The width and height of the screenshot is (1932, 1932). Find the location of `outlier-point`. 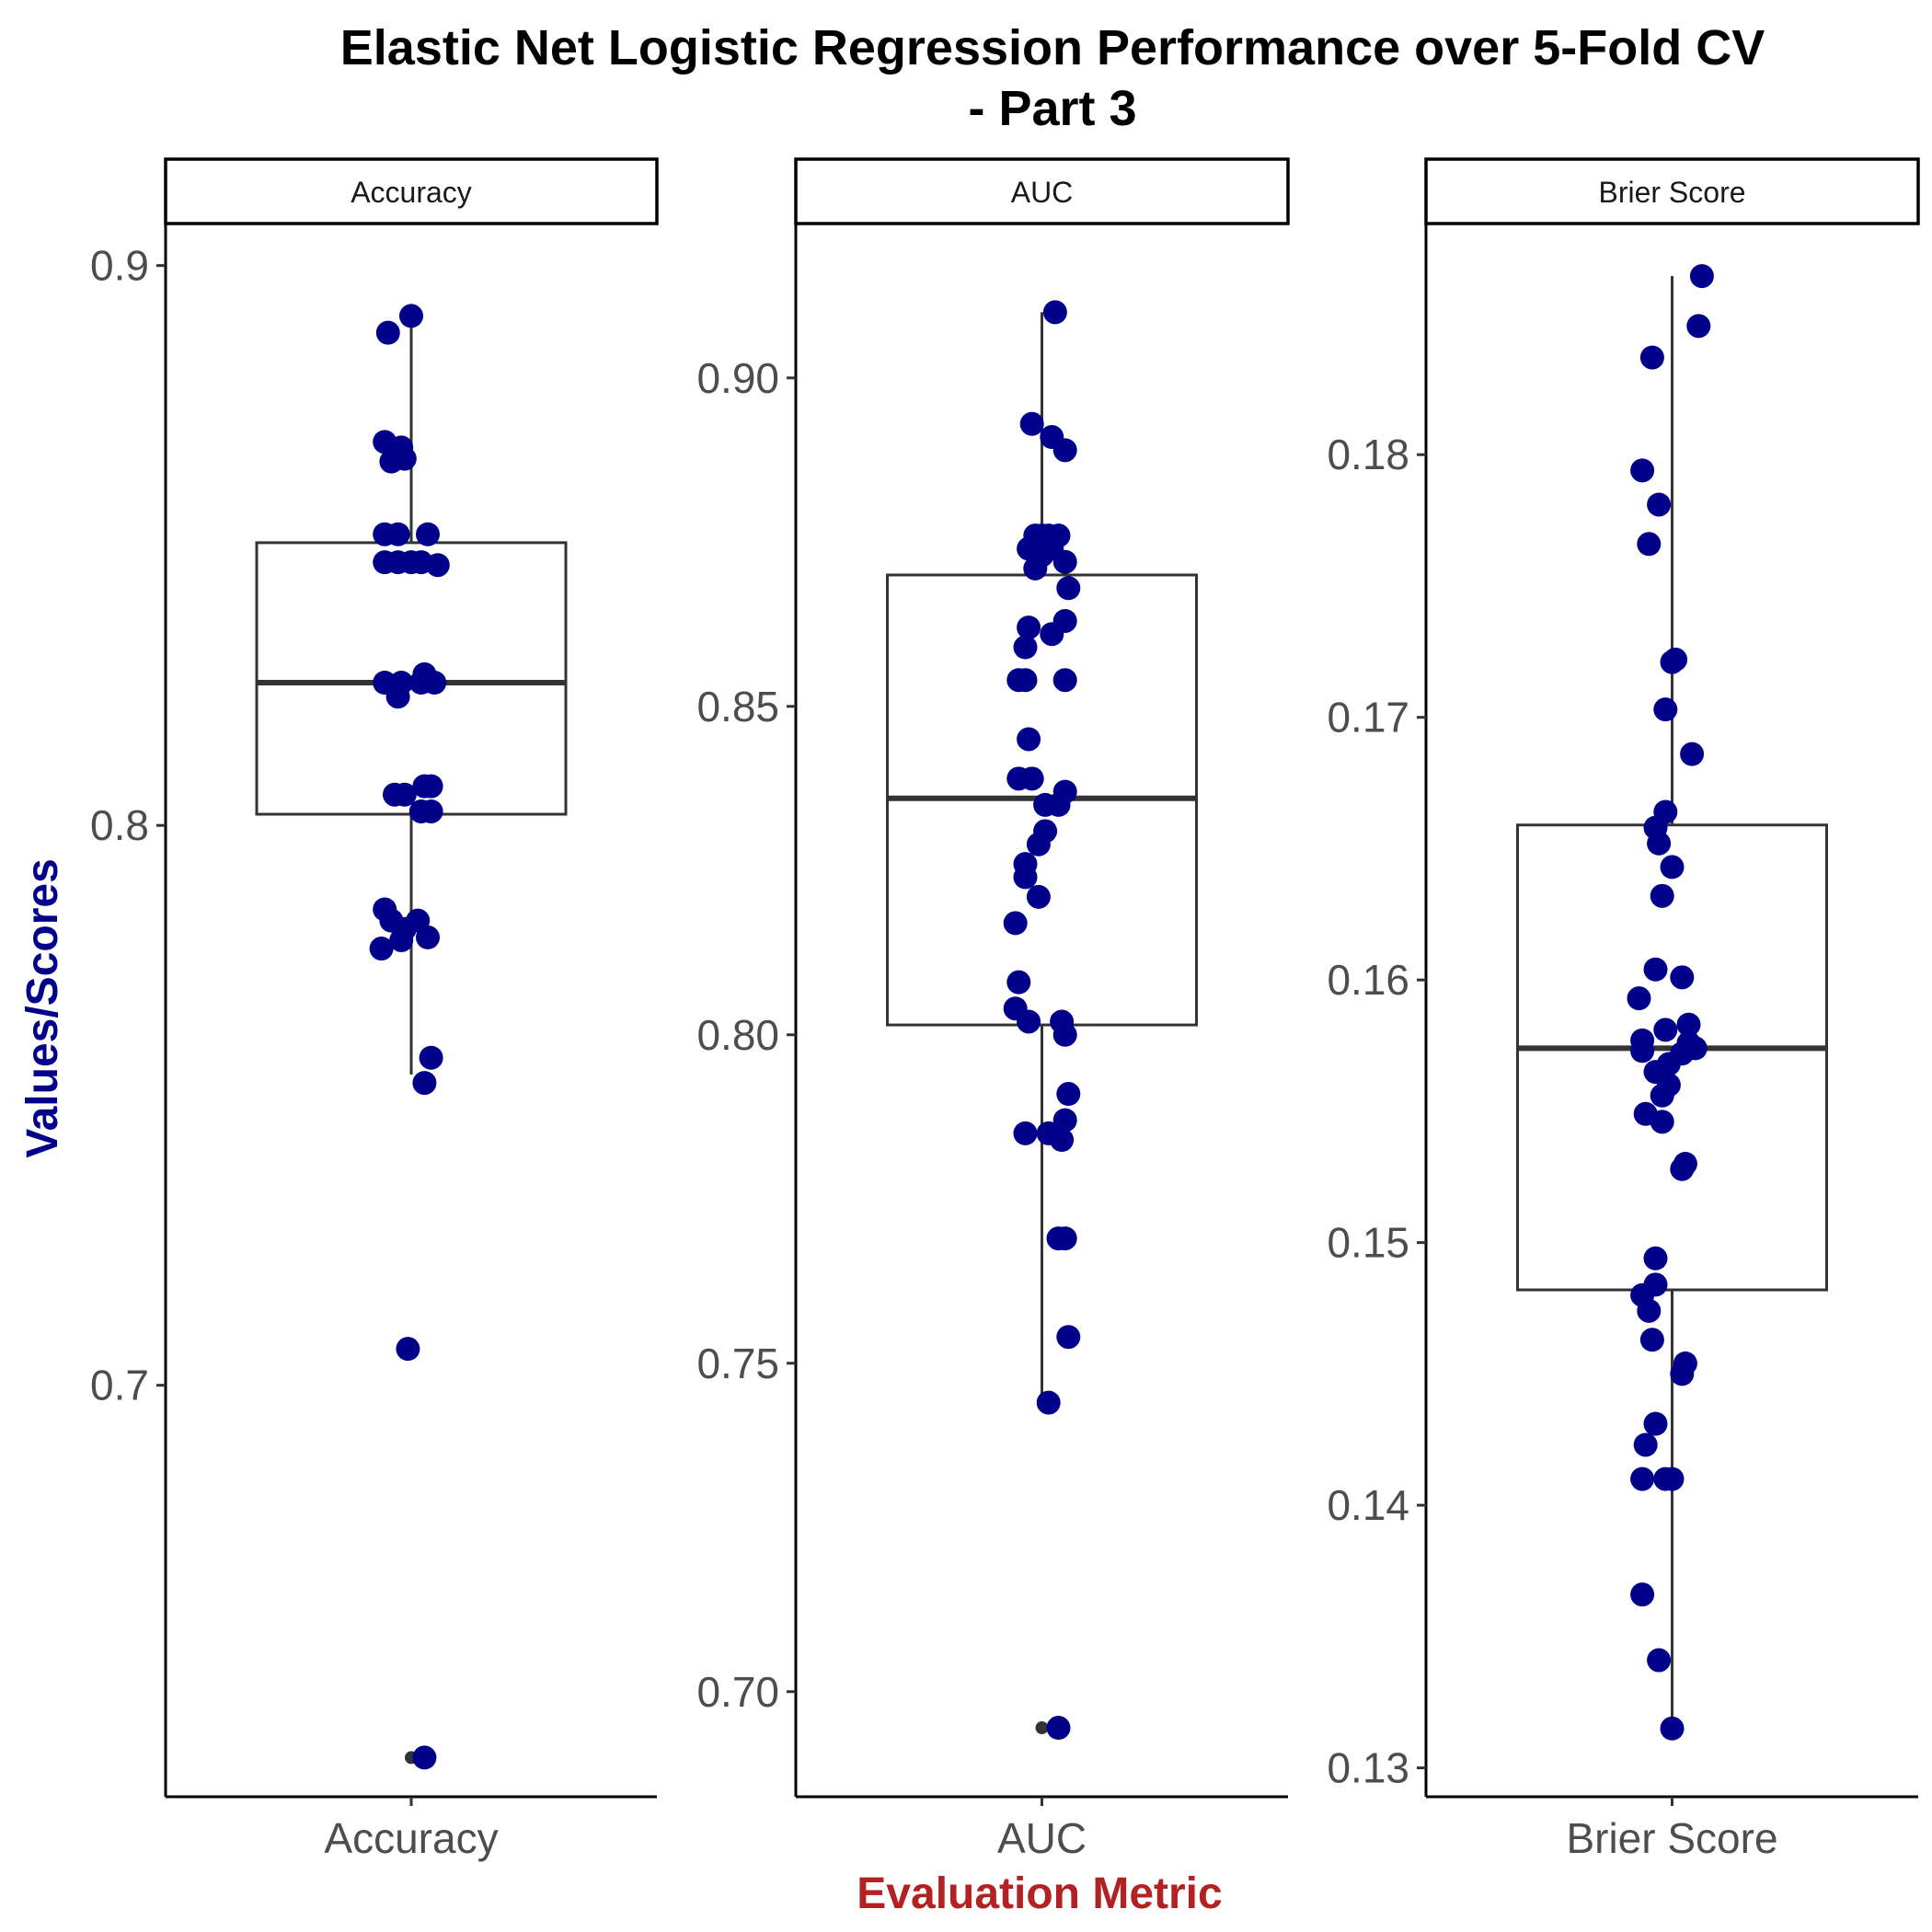

outlier-point is located at coordinates (1042, 1728).